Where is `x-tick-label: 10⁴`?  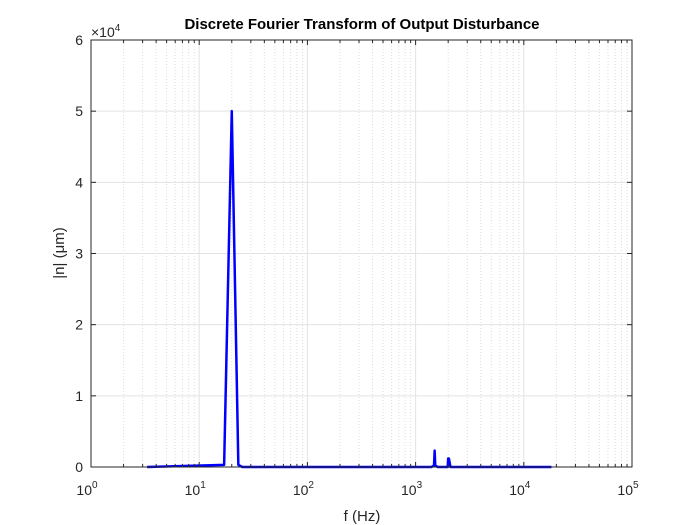 x-tick-label: 10⁴ is located at coordinates (520, 489).